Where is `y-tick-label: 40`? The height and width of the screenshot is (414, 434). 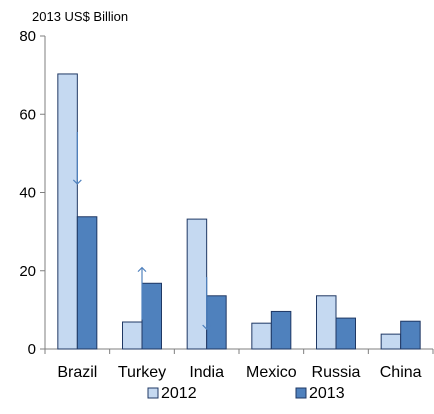
y-tick-label: 40 is located at coordinates (27, 193).